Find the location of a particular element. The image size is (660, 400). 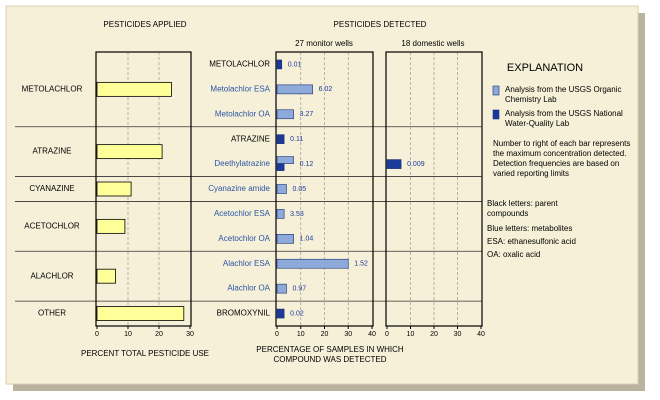

note: Black letters: parent compounds is located at coordinates (522, 208).